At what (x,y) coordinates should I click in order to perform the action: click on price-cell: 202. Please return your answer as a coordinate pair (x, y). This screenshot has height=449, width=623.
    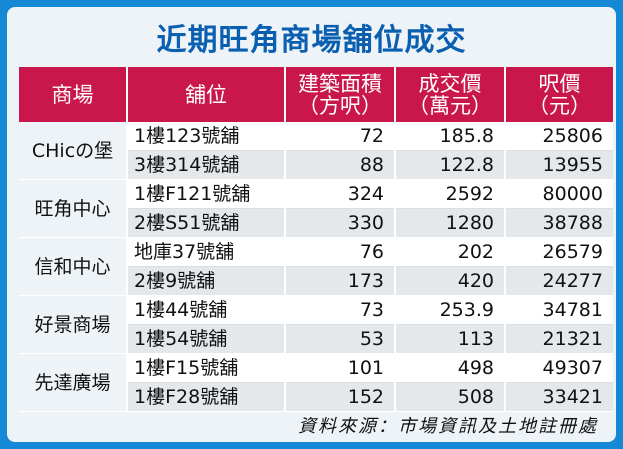
    Looking at the image, I should click on (450, 252).